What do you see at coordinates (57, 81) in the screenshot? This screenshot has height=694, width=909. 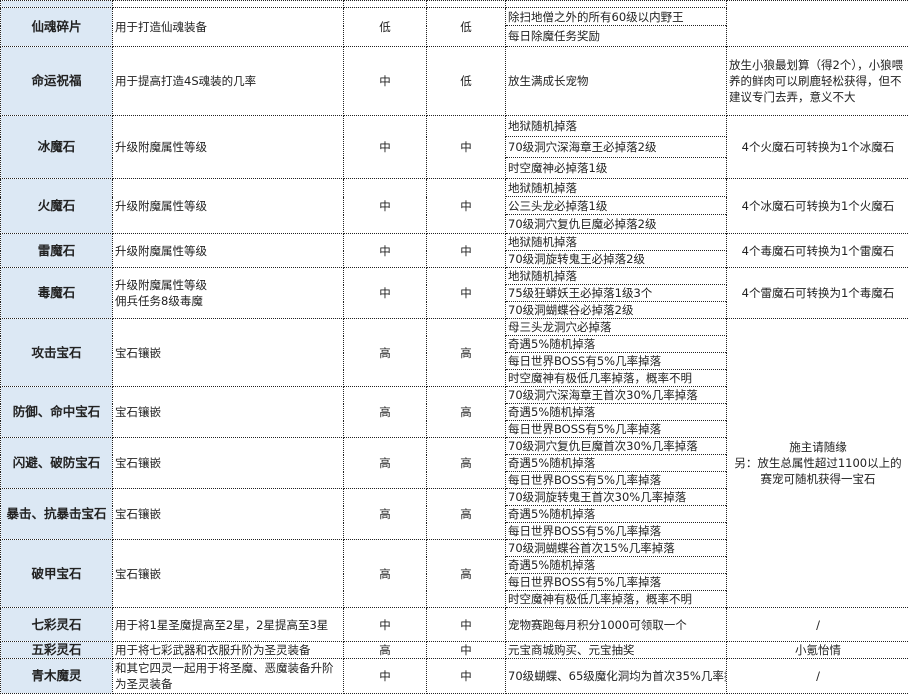 I see `item-name: 命运祝福` at bounding box center [57, 81].